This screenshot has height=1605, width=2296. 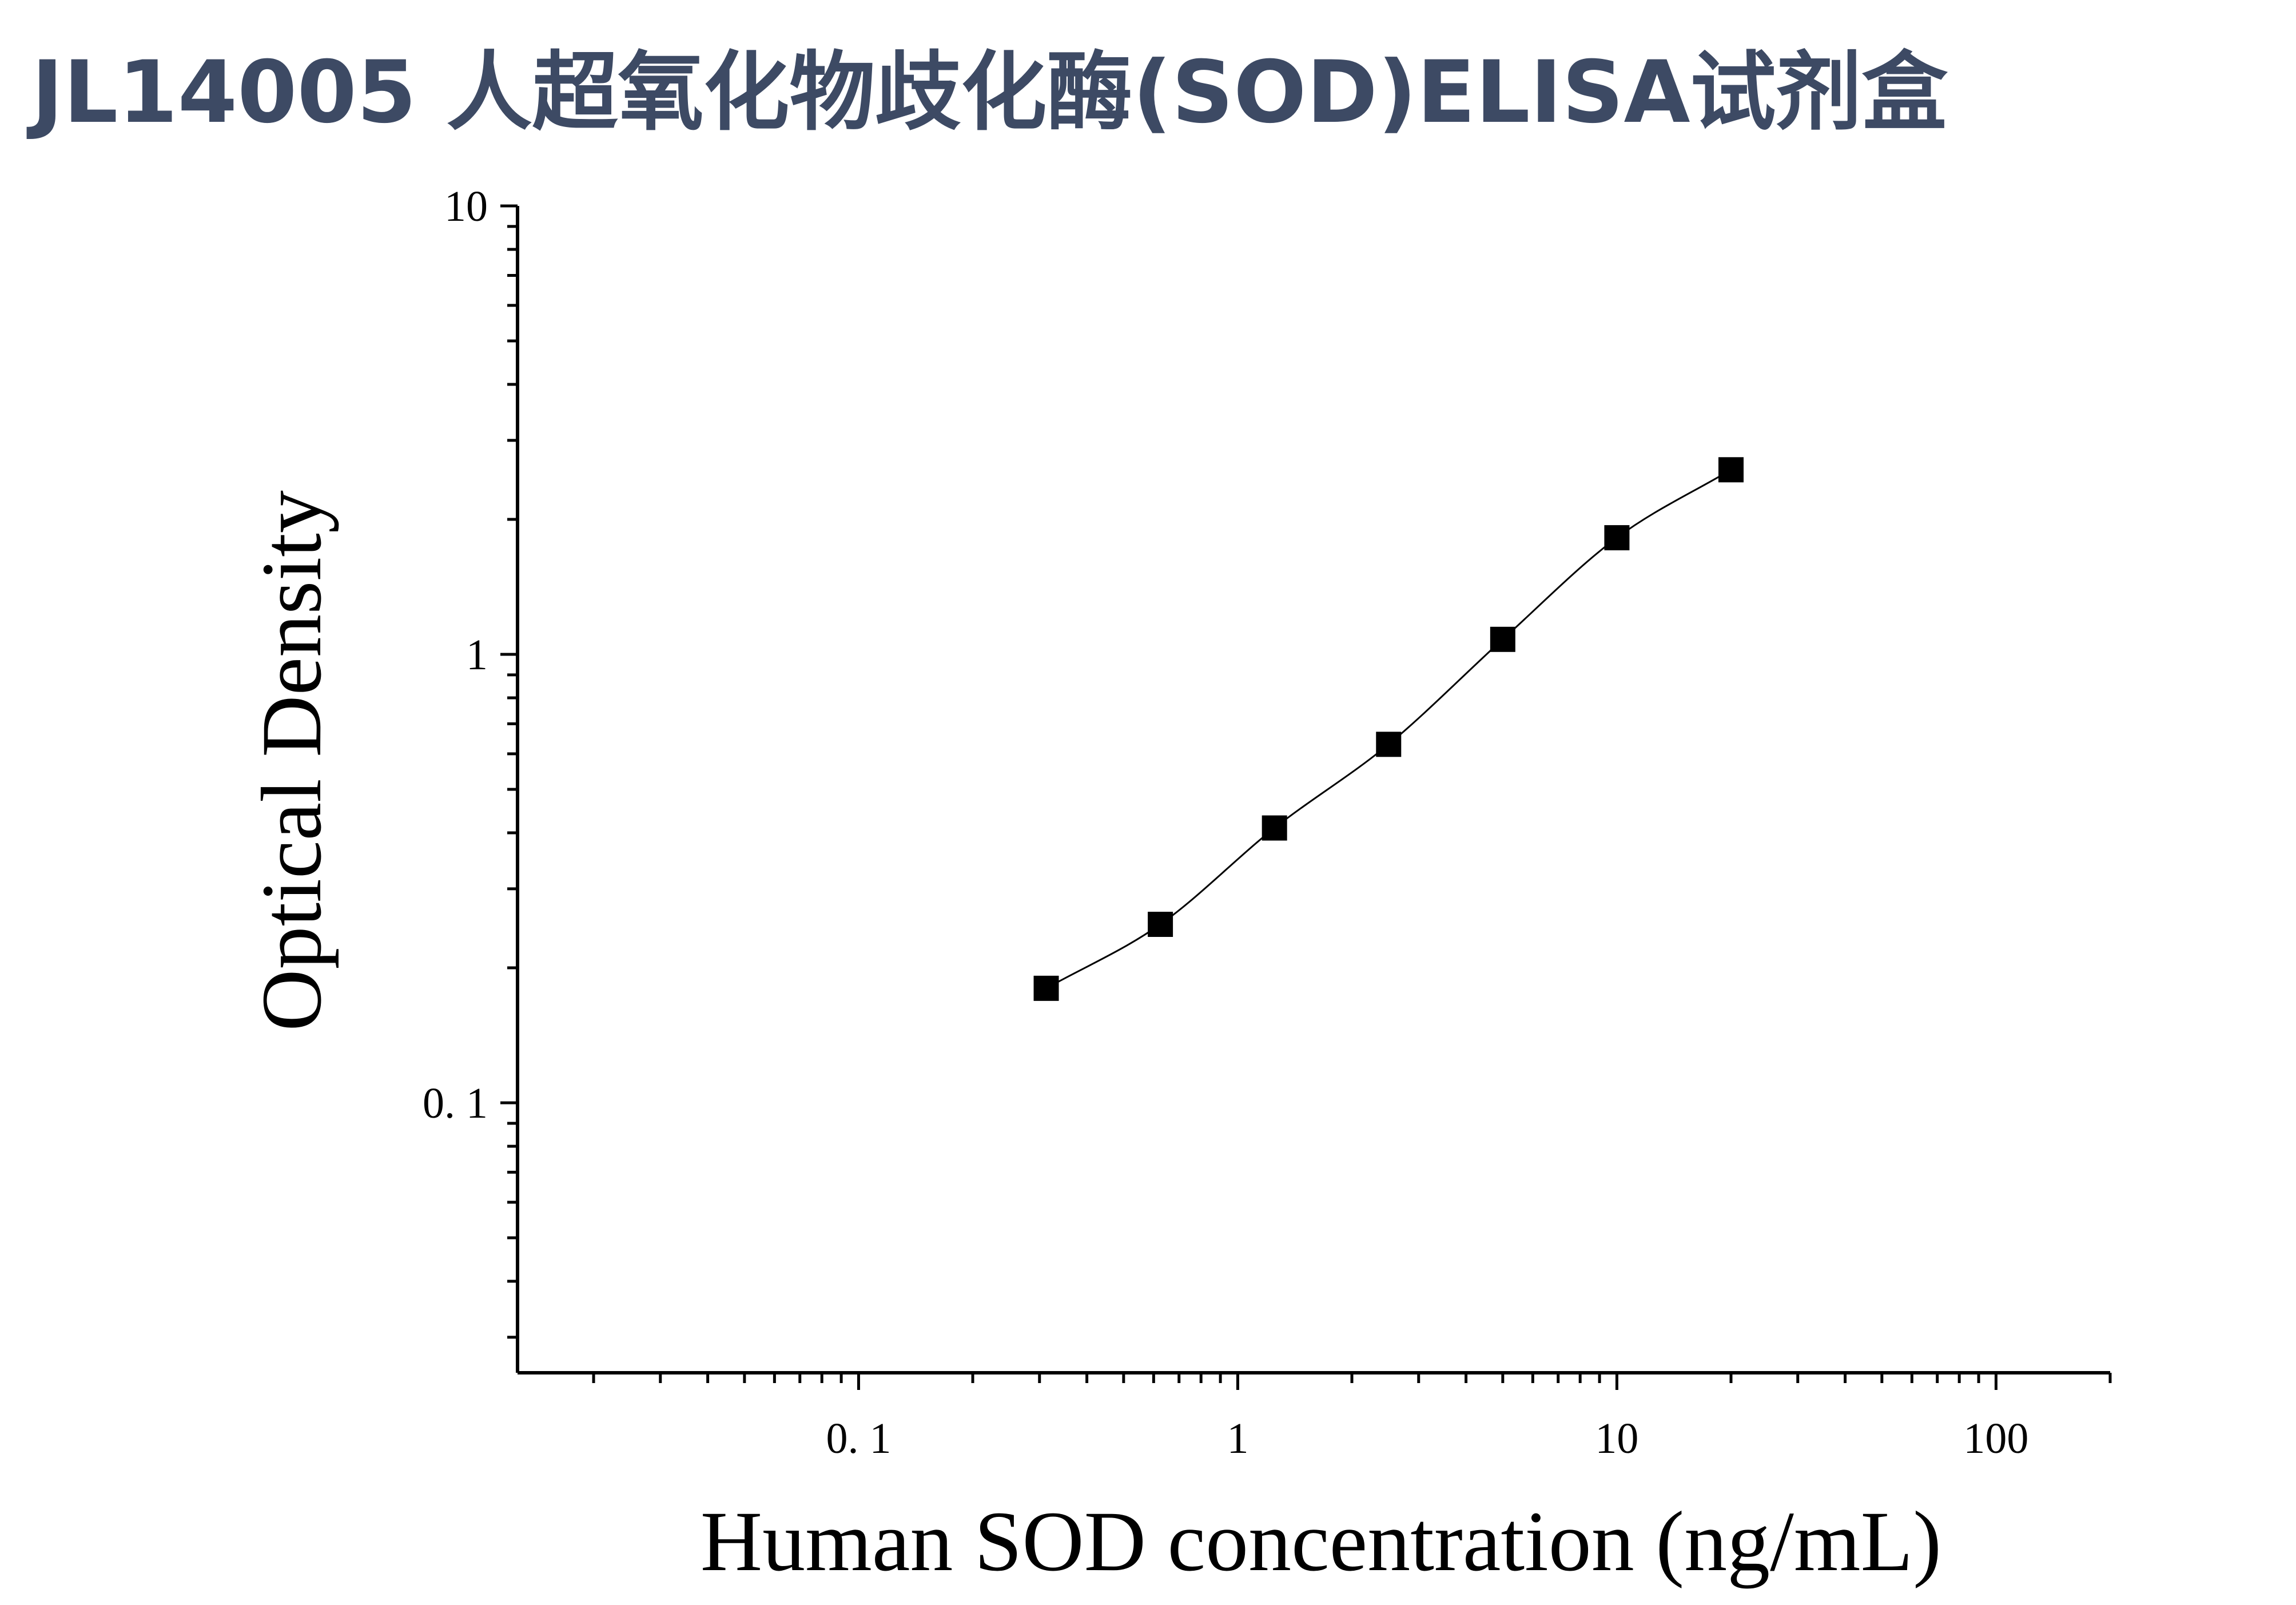 What do you see at coordinates (455, 1103) in the screenshot?
I see `y-tick-label: 0. 1` at bounding box center [455, 1103].